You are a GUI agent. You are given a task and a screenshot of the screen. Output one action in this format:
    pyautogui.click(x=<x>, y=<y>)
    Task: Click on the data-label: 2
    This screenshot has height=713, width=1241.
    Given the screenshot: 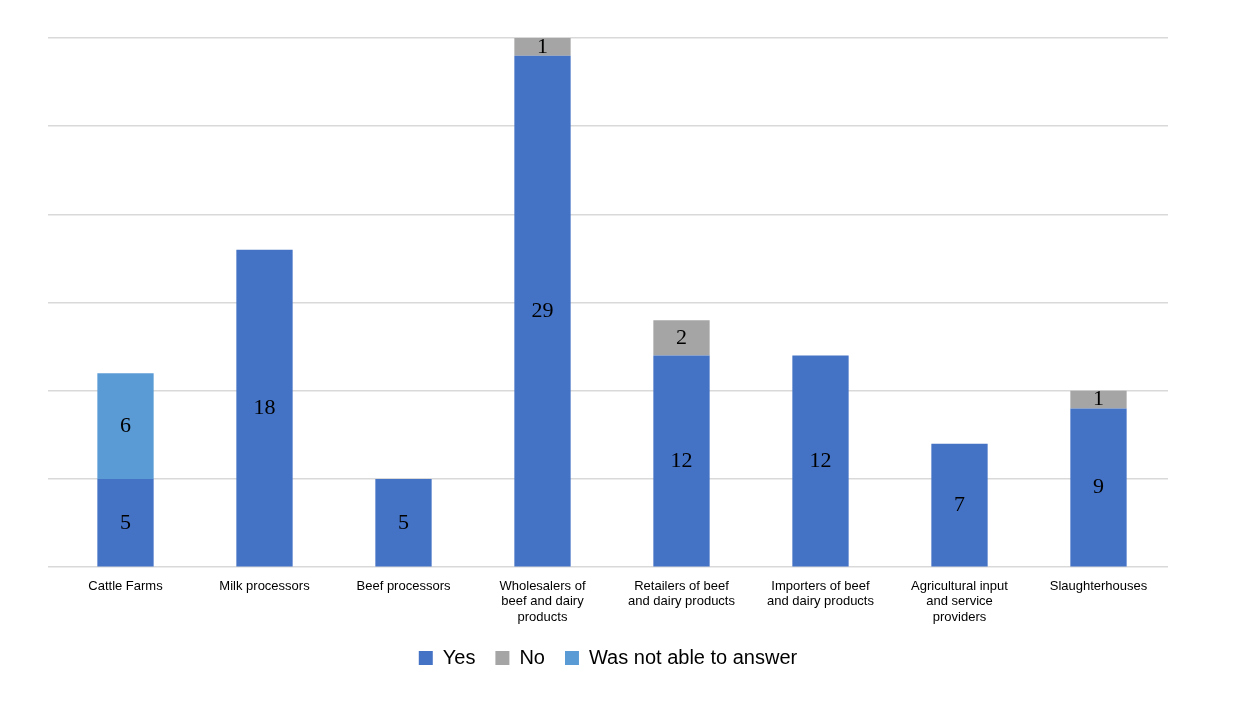 What is the action you would take?
    pyautogui.click(x=681, y=336)
    